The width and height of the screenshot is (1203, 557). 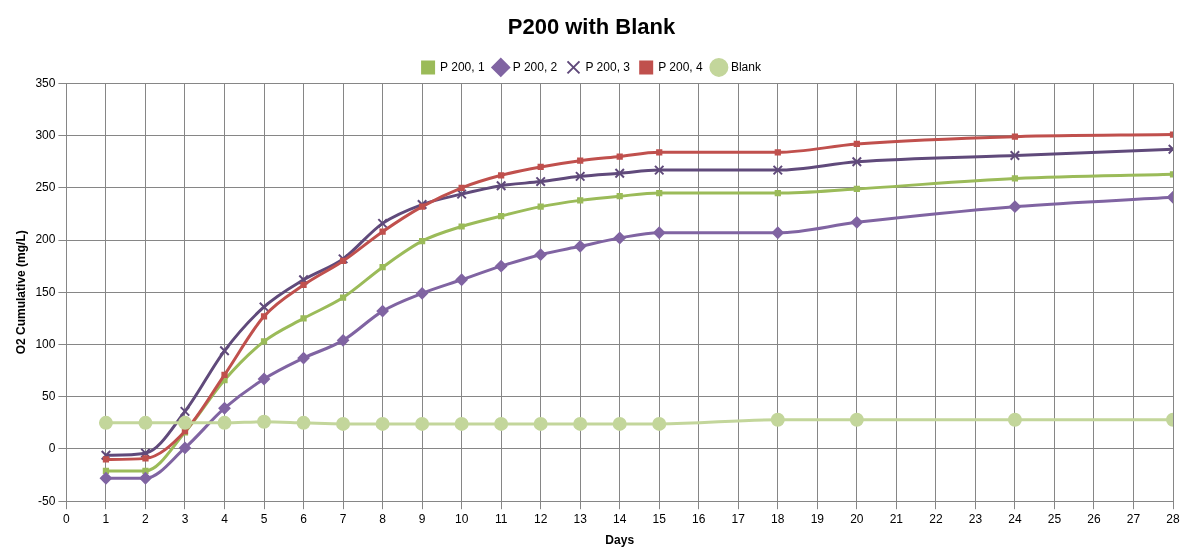 I want to click on y-tick-label: 0, so click(x=52, y=448).